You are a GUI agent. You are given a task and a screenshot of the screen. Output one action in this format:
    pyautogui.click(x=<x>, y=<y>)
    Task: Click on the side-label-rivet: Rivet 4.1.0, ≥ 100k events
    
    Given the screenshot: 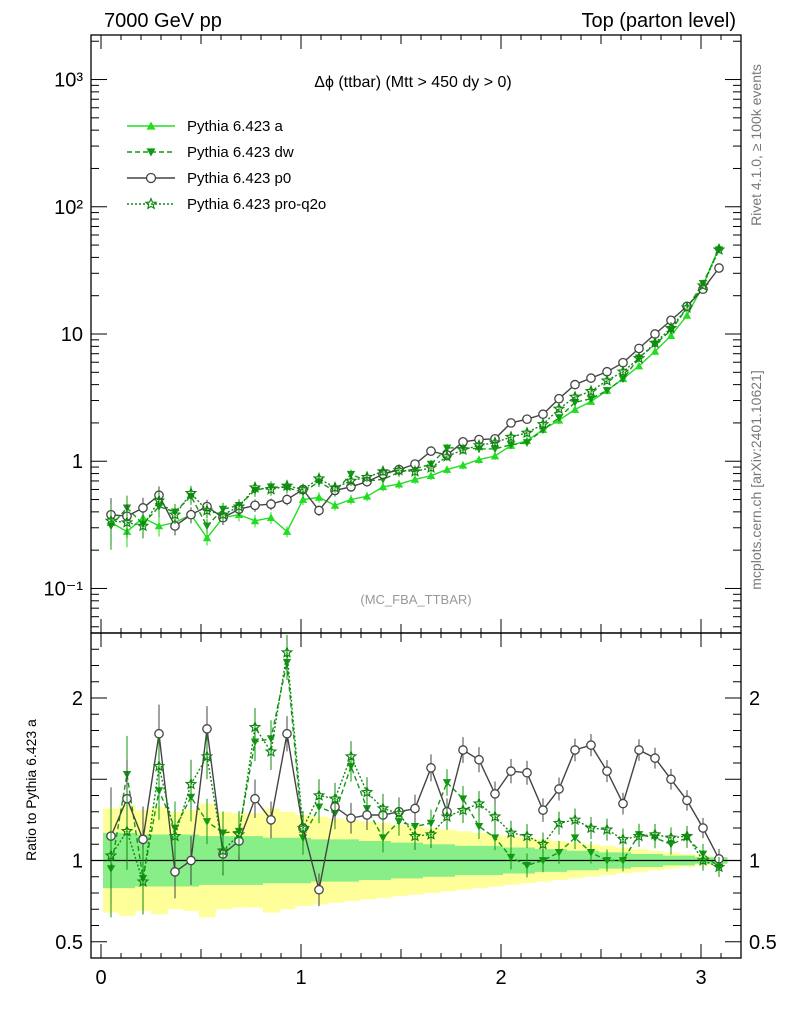 What is the action you would take?
    pyautogui.click(x=756, y=145)
    